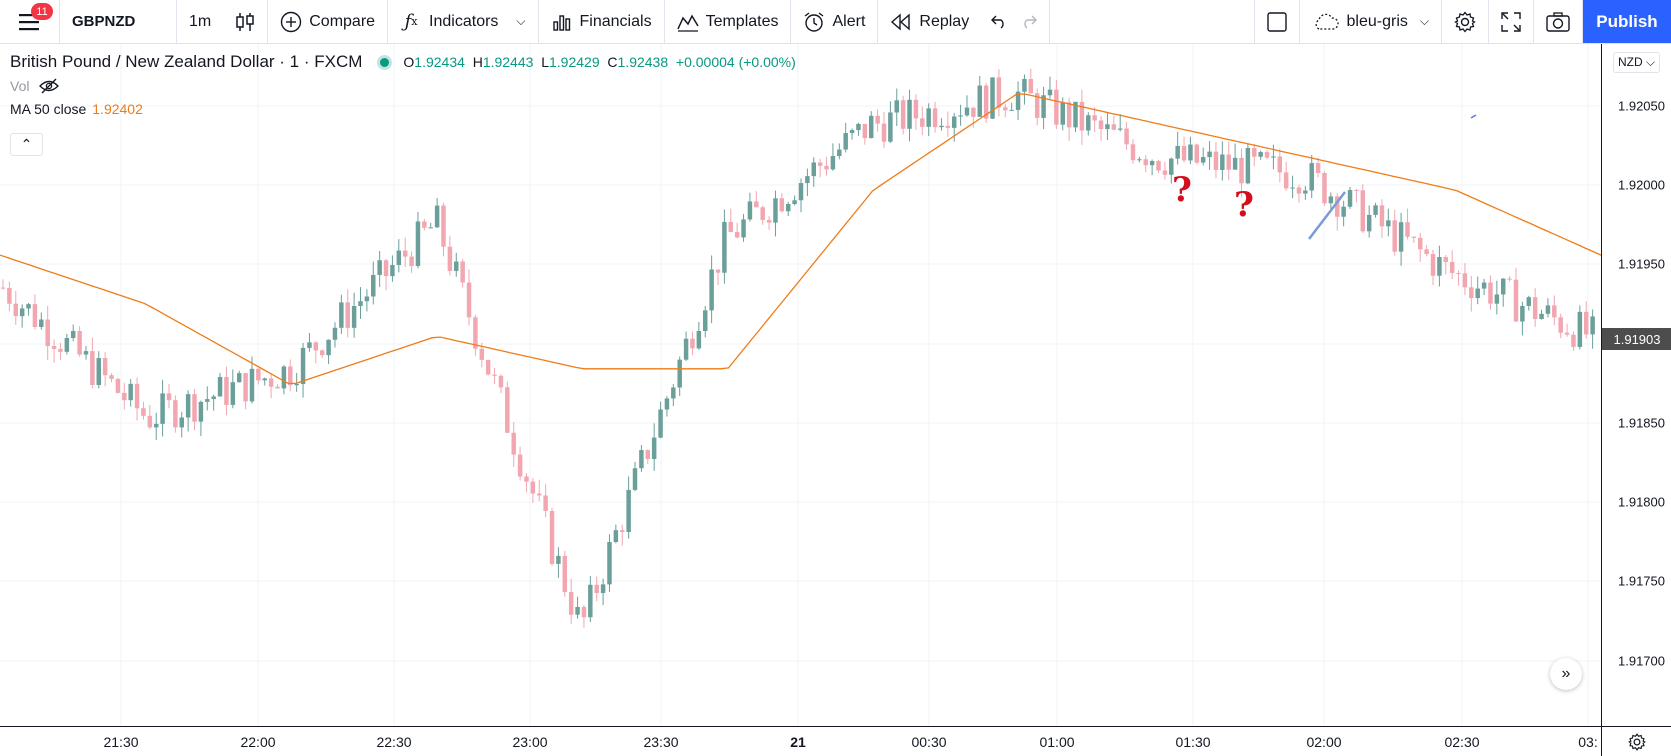  Describe the element at coordinates (30, 21) in the screenshot. I see `main-menu-button: 11` at that location.